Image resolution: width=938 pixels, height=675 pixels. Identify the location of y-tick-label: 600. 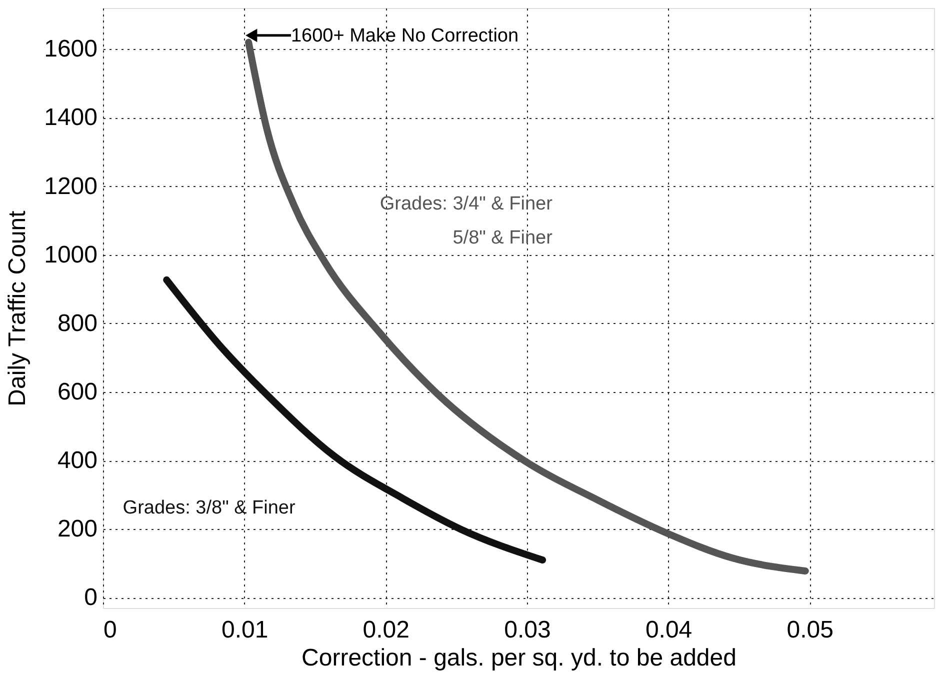
(77, 392).